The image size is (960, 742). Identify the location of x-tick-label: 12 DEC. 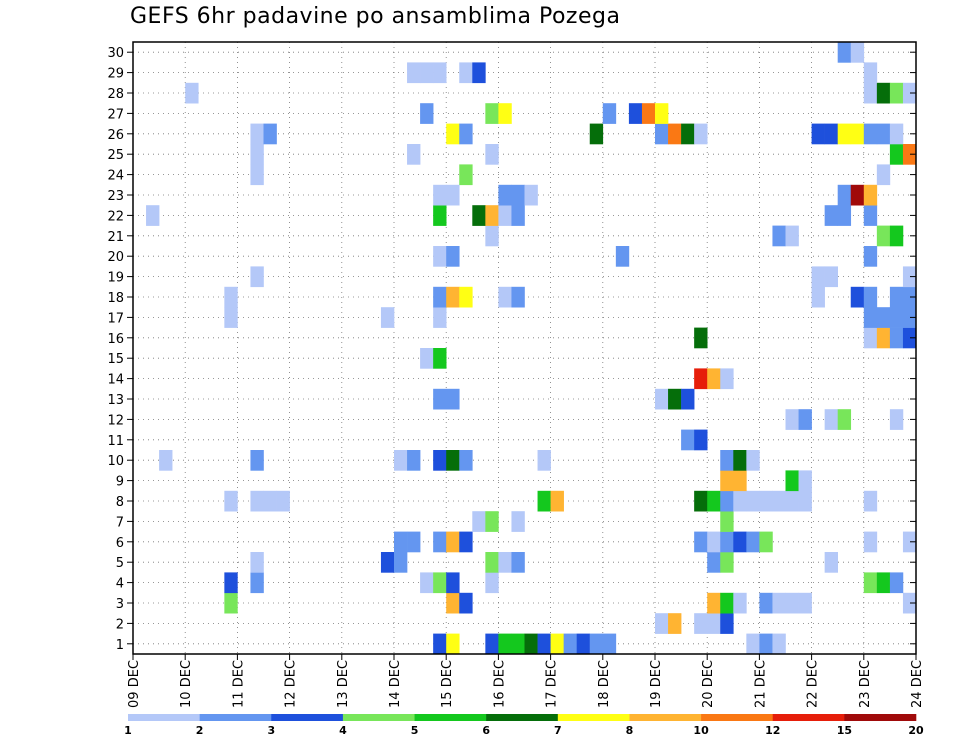
(291, 684).